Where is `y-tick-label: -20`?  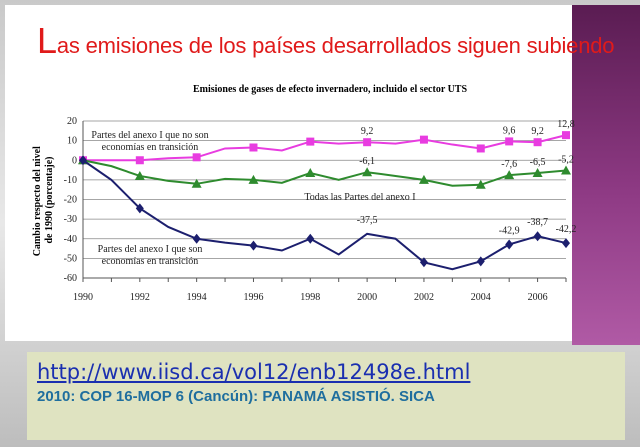
y-tick-label: -20 is located at coordinates (70, 200).